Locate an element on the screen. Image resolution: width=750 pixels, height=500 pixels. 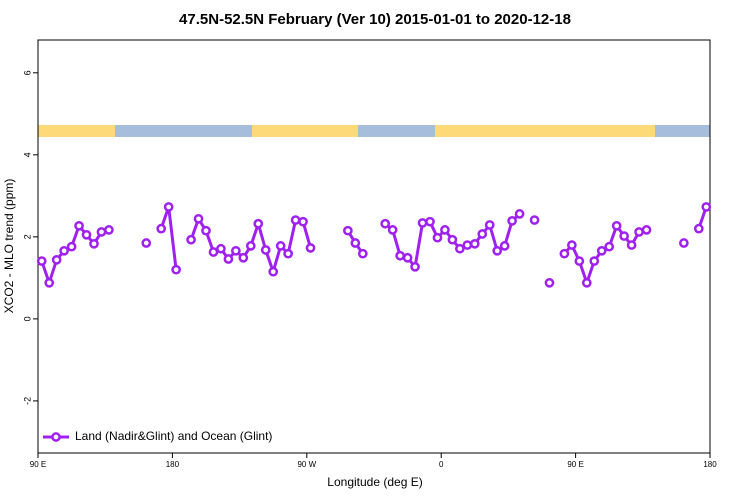
x-axis-label: Longitude (deg E) is located at coordinates (374, 482).